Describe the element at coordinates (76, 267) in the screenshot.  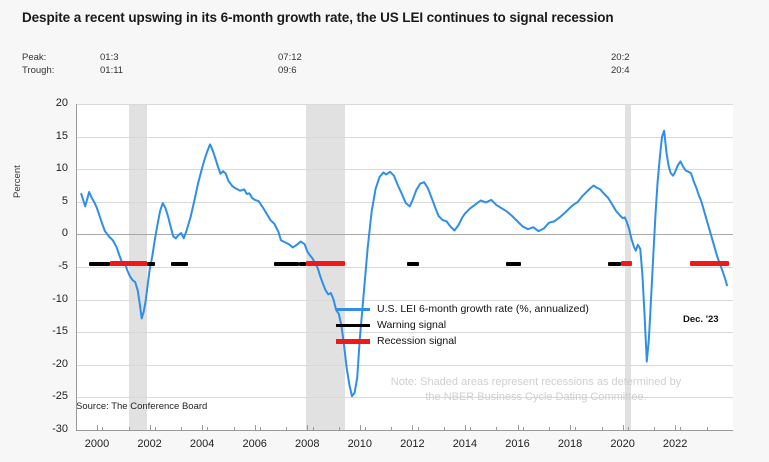
I see `y-axis-line` at that location.